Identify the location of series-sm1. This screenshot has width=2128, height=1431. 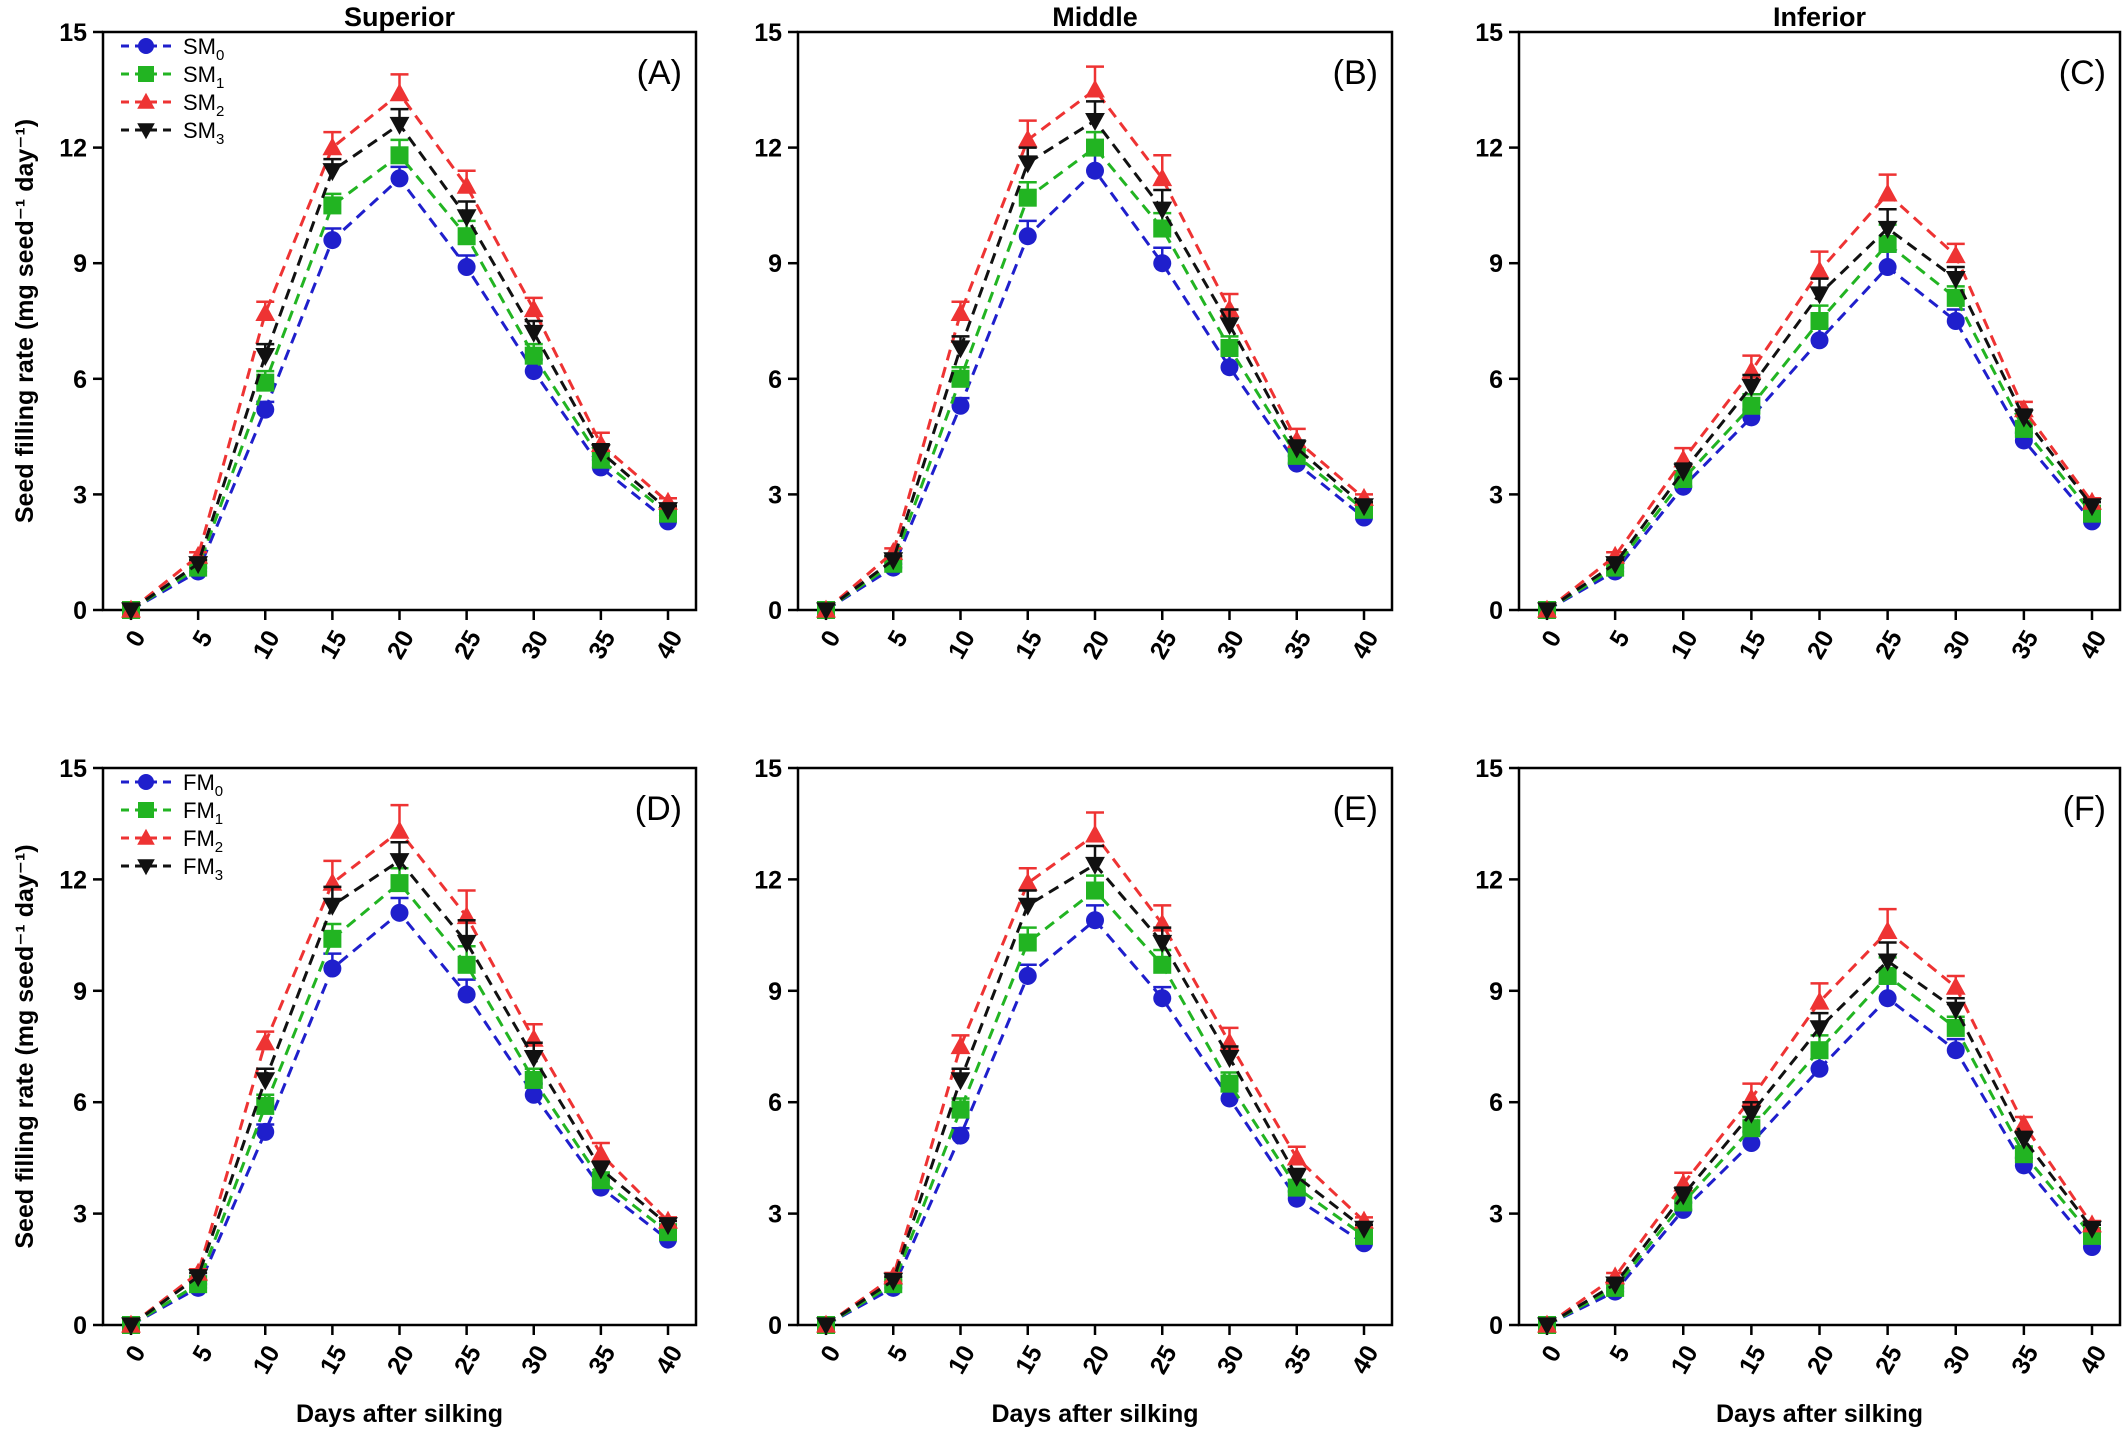
(1095, 374).